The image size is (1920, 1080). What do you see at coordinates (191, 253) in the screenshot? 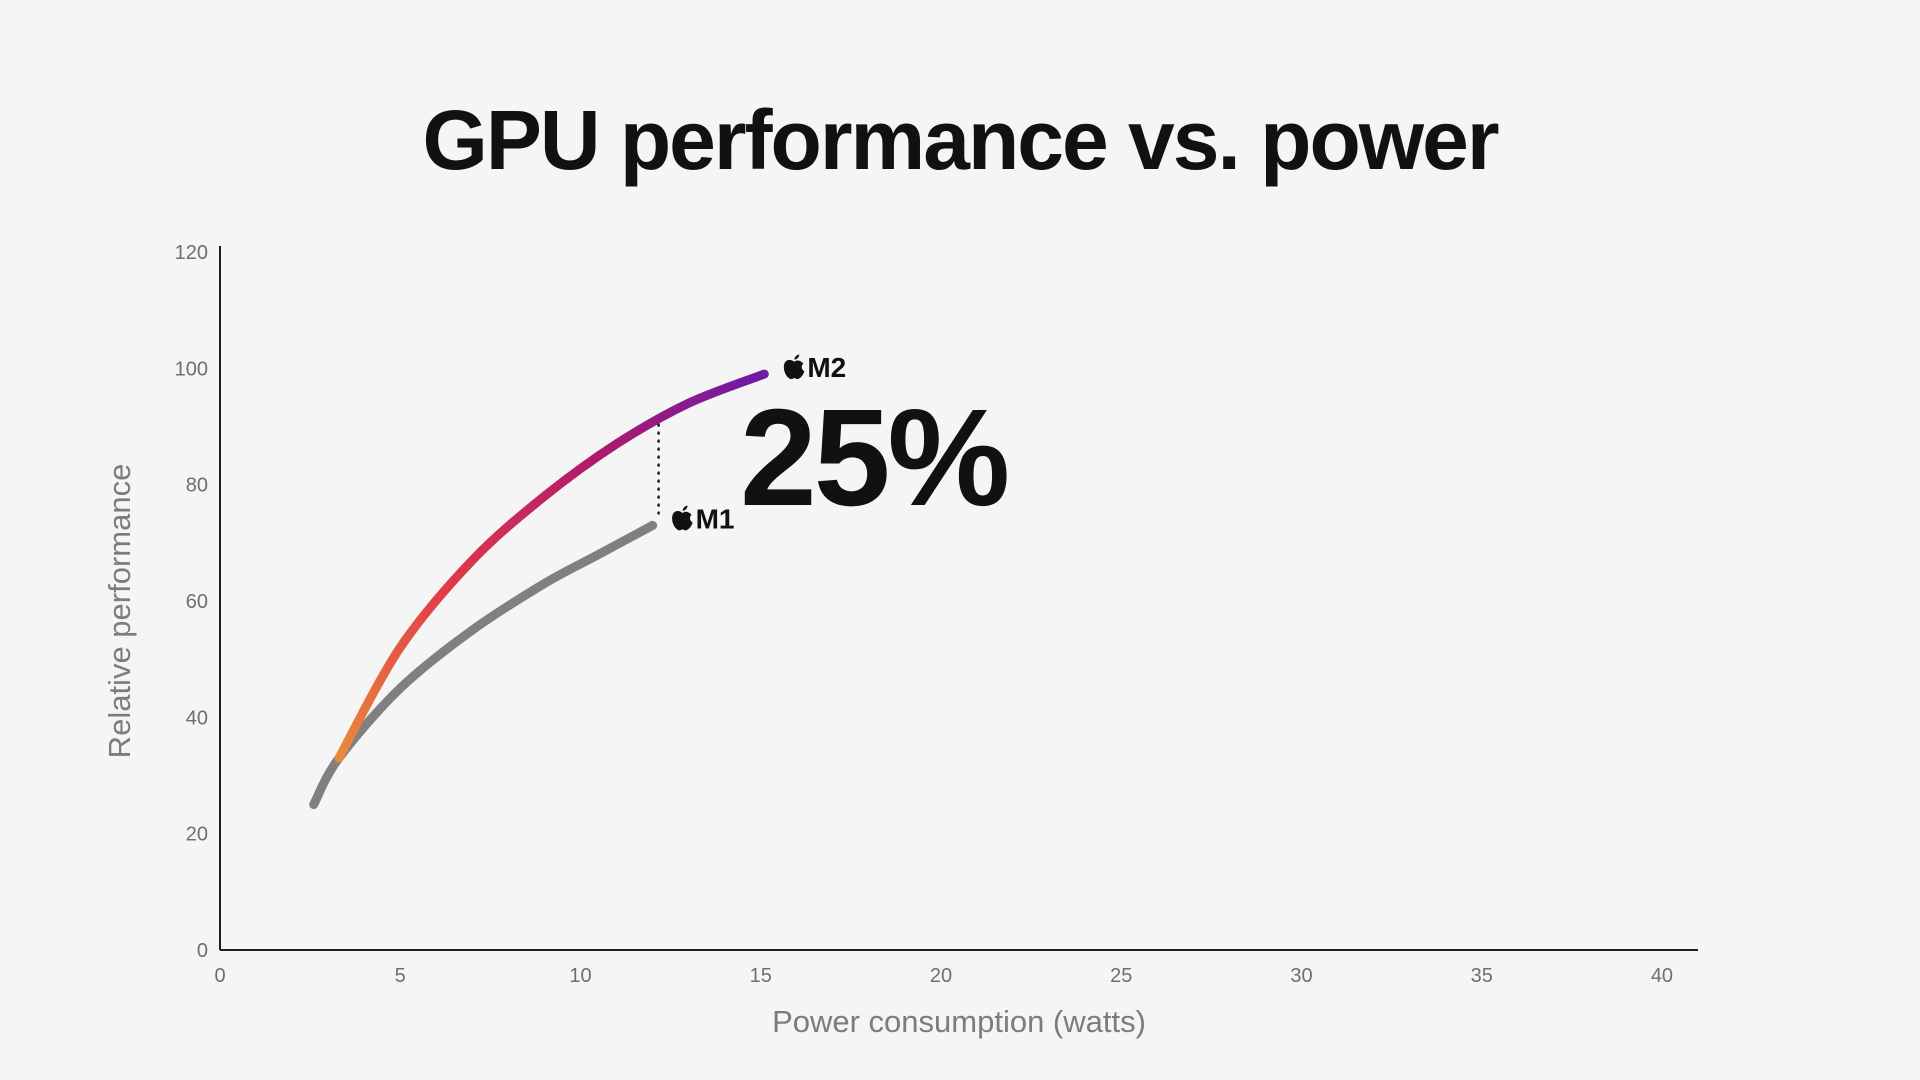
I see `y-tick-label: 120` at bounding box center [191, 253].